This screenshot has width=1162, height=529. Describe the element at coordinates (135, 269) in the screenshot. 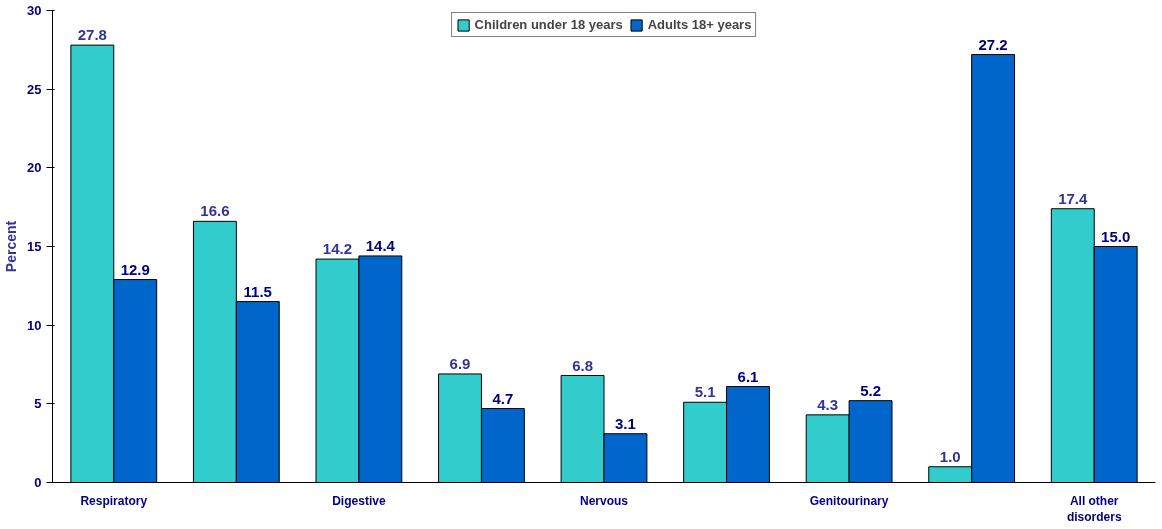

I see `data-label: 12.9` at that location.